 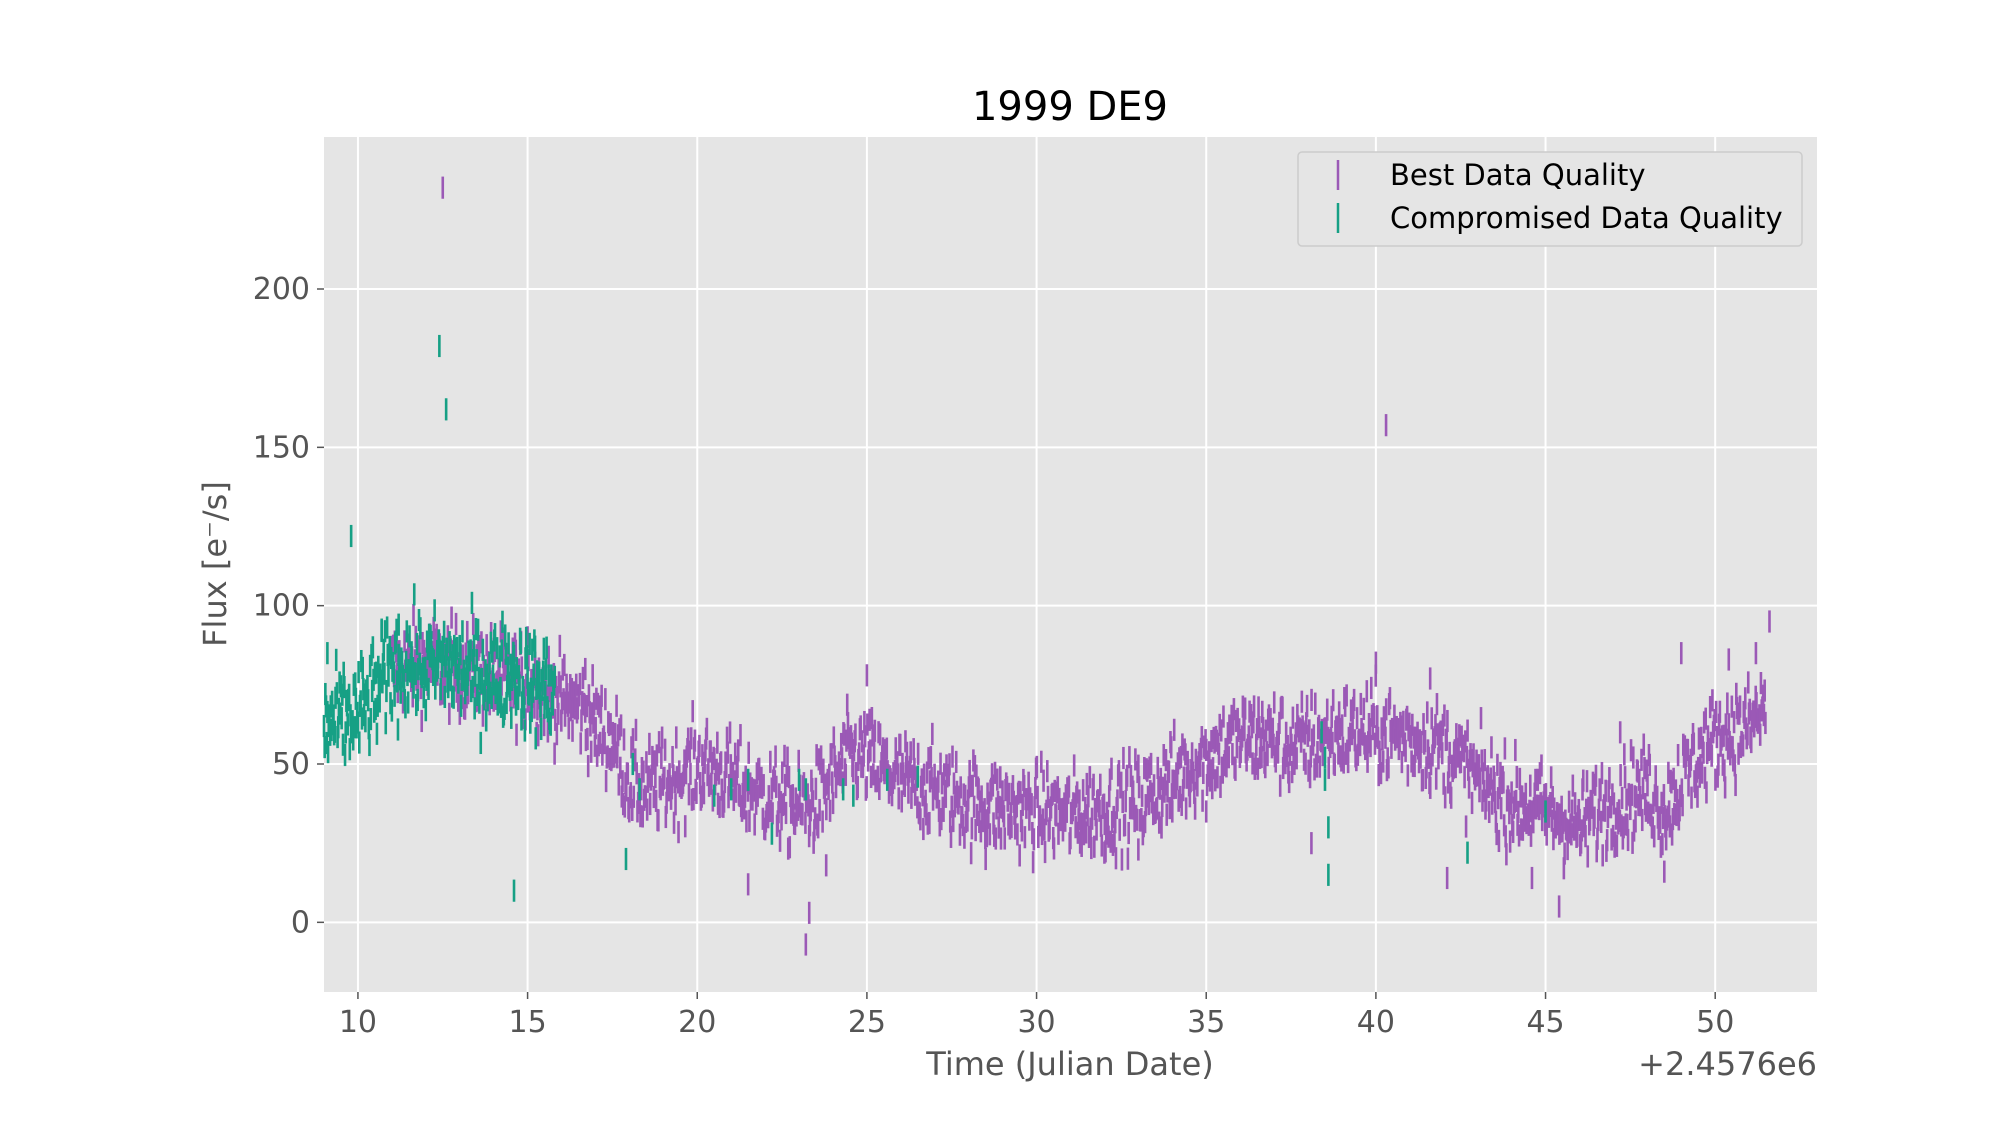 I want to click on x-tick-label: 10, so click(x=358, y=1022).